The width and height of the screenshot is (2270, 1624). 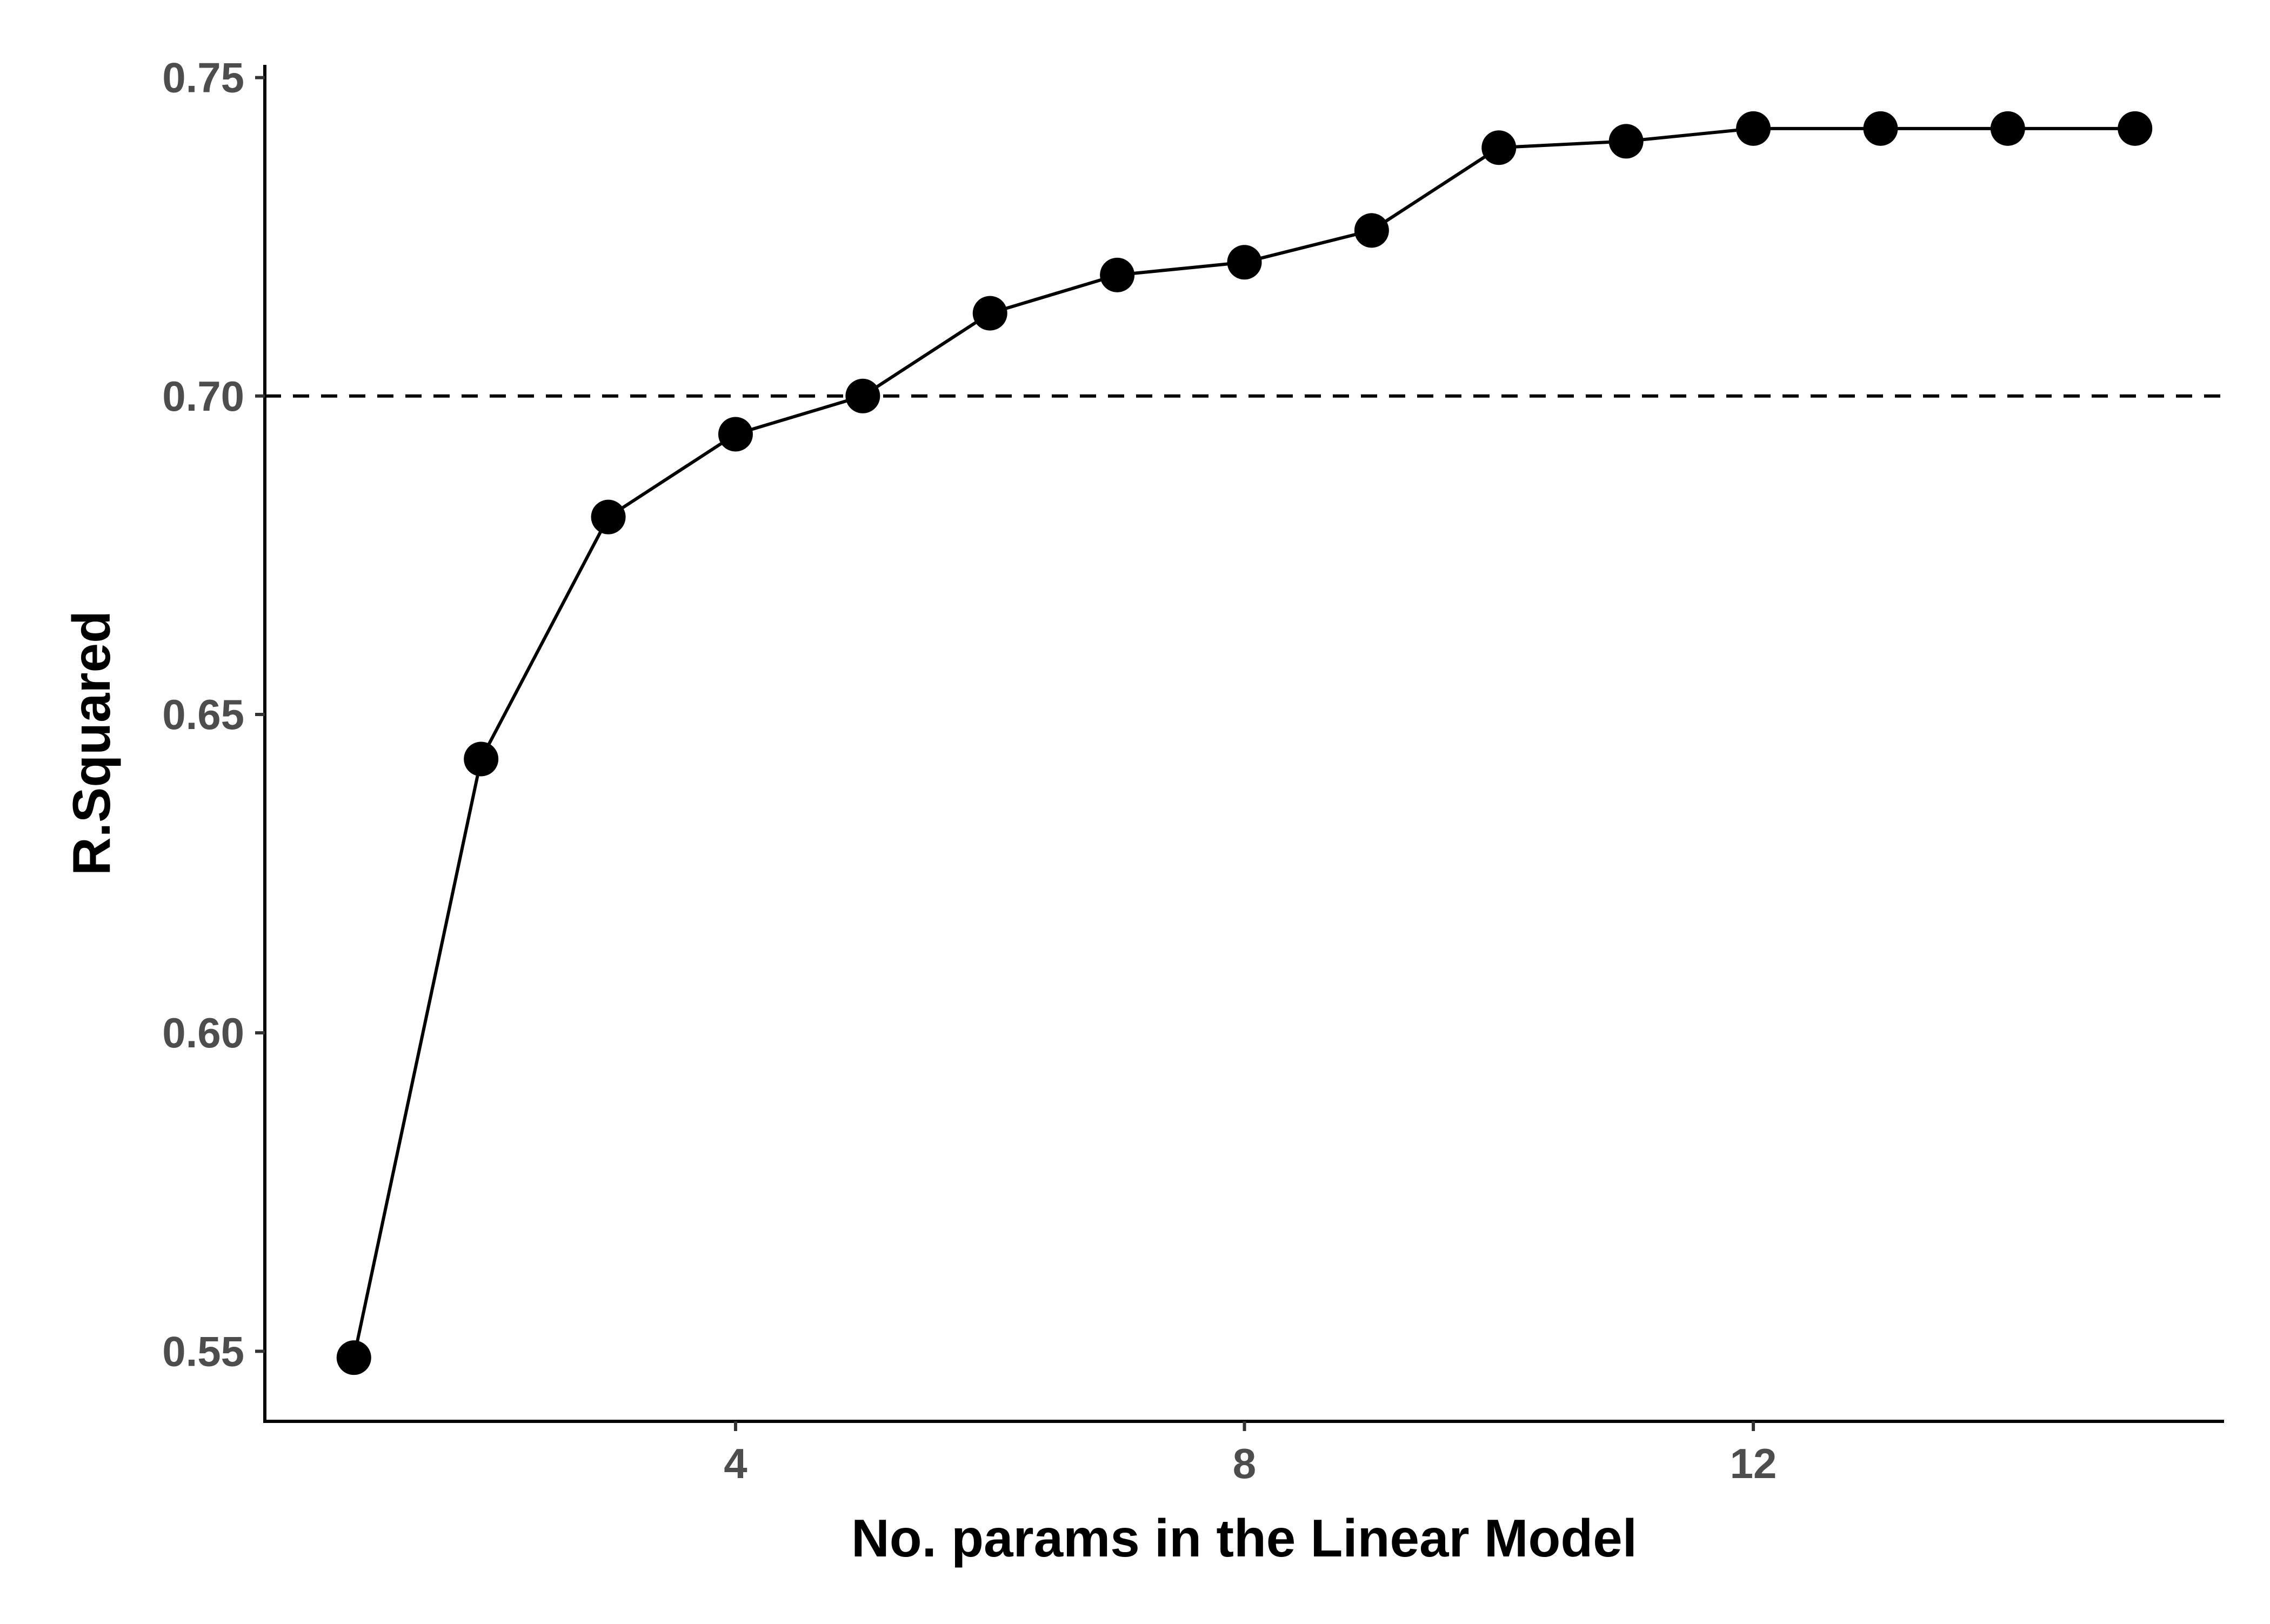 What do you see at coordinates (91, 743) in the screenshot?
I see `y-axis-title: R.Squared` at bounding box center [91, 743].